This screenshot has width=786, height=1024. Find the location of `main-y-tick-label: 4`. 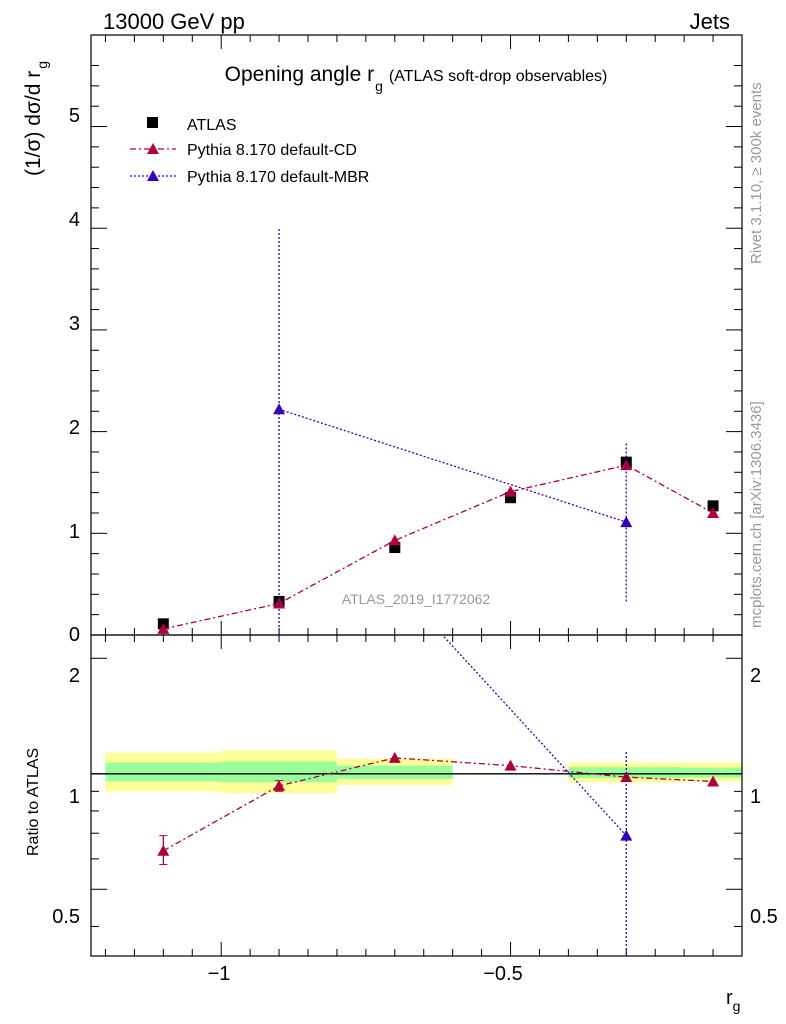

main-y-tick-label: 4 is located at coordinates (74, 220).